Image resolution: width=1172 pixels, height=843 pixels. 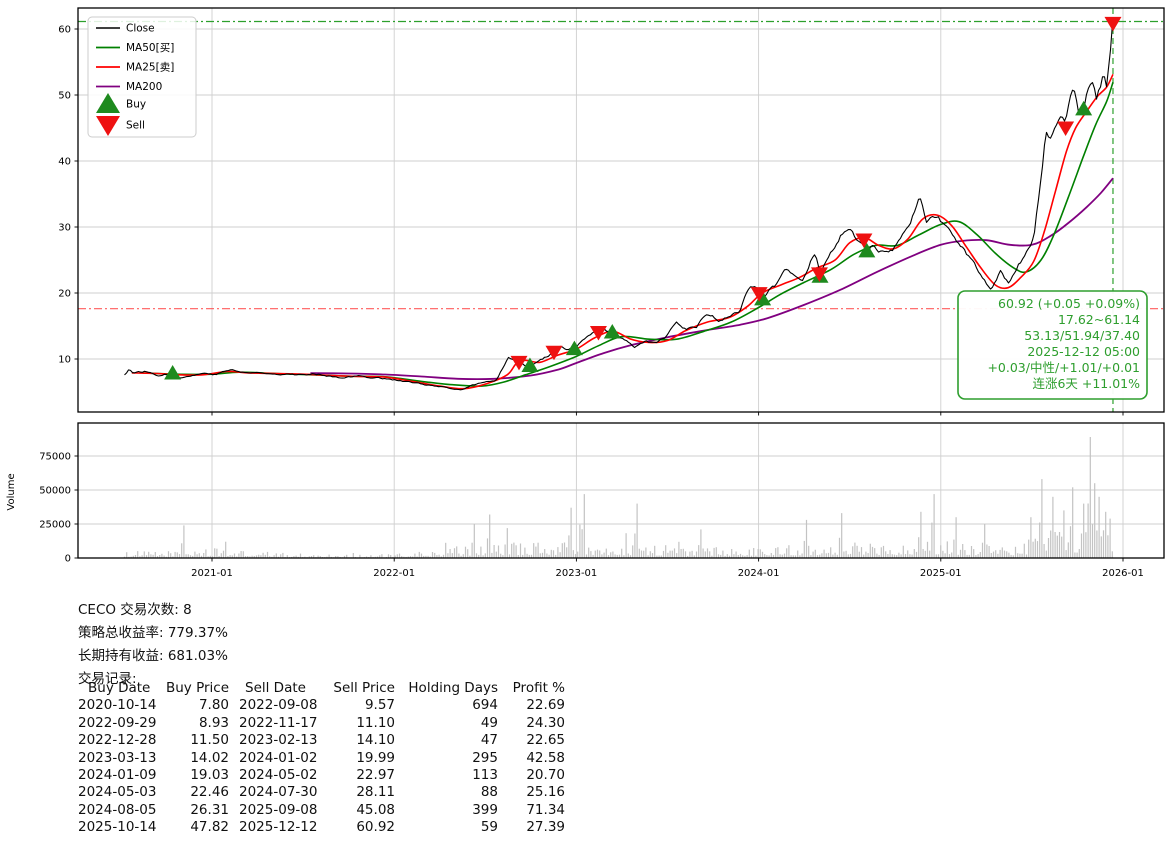 What do you see at coordinates (489, 827) in the screenshot?
I see `table-row-cell: 59` at bounding box center [489, 827].